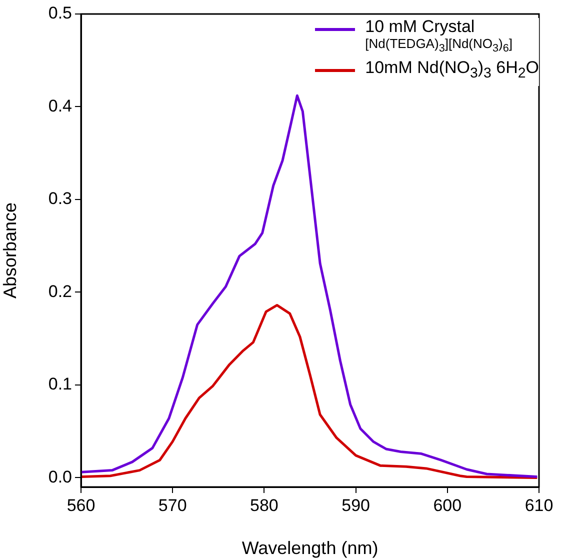  I want to click on y-tick-label: 0.3, so click(60, 198).